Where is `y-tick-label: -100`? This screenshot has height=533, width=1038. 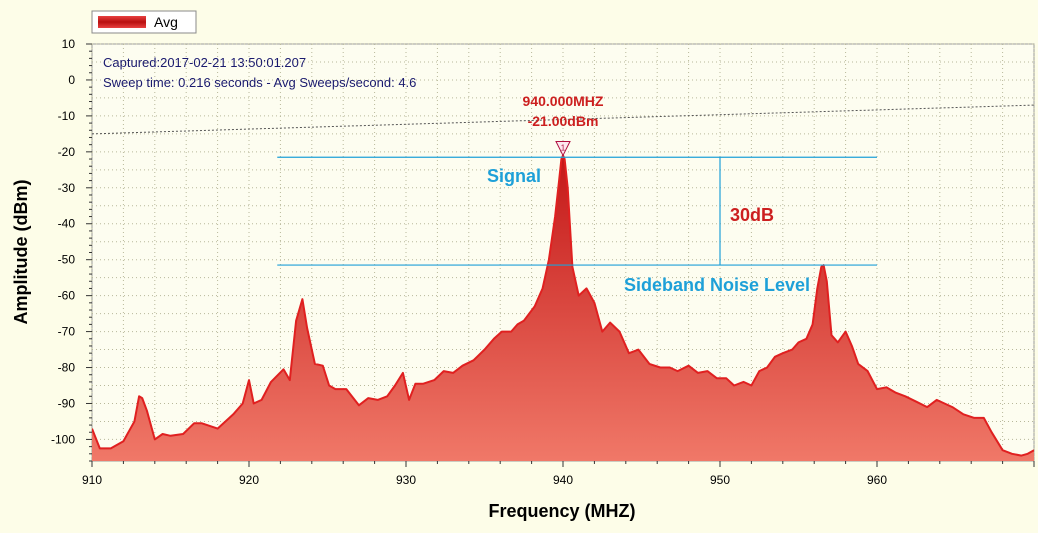 y-tick-label: -100 is located at coordinates (63, 439).